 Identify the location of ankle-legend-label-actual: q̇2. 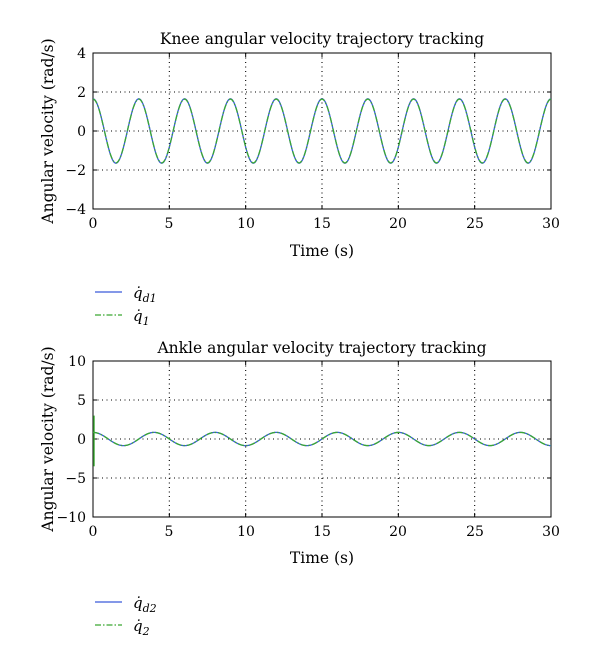
(141, 627).